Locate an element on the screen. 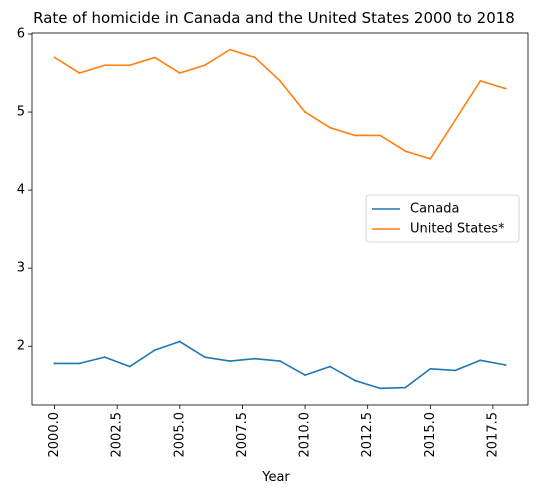 The image size is (552, 498). legend-label: United States* is located at coordinates (457, 229).